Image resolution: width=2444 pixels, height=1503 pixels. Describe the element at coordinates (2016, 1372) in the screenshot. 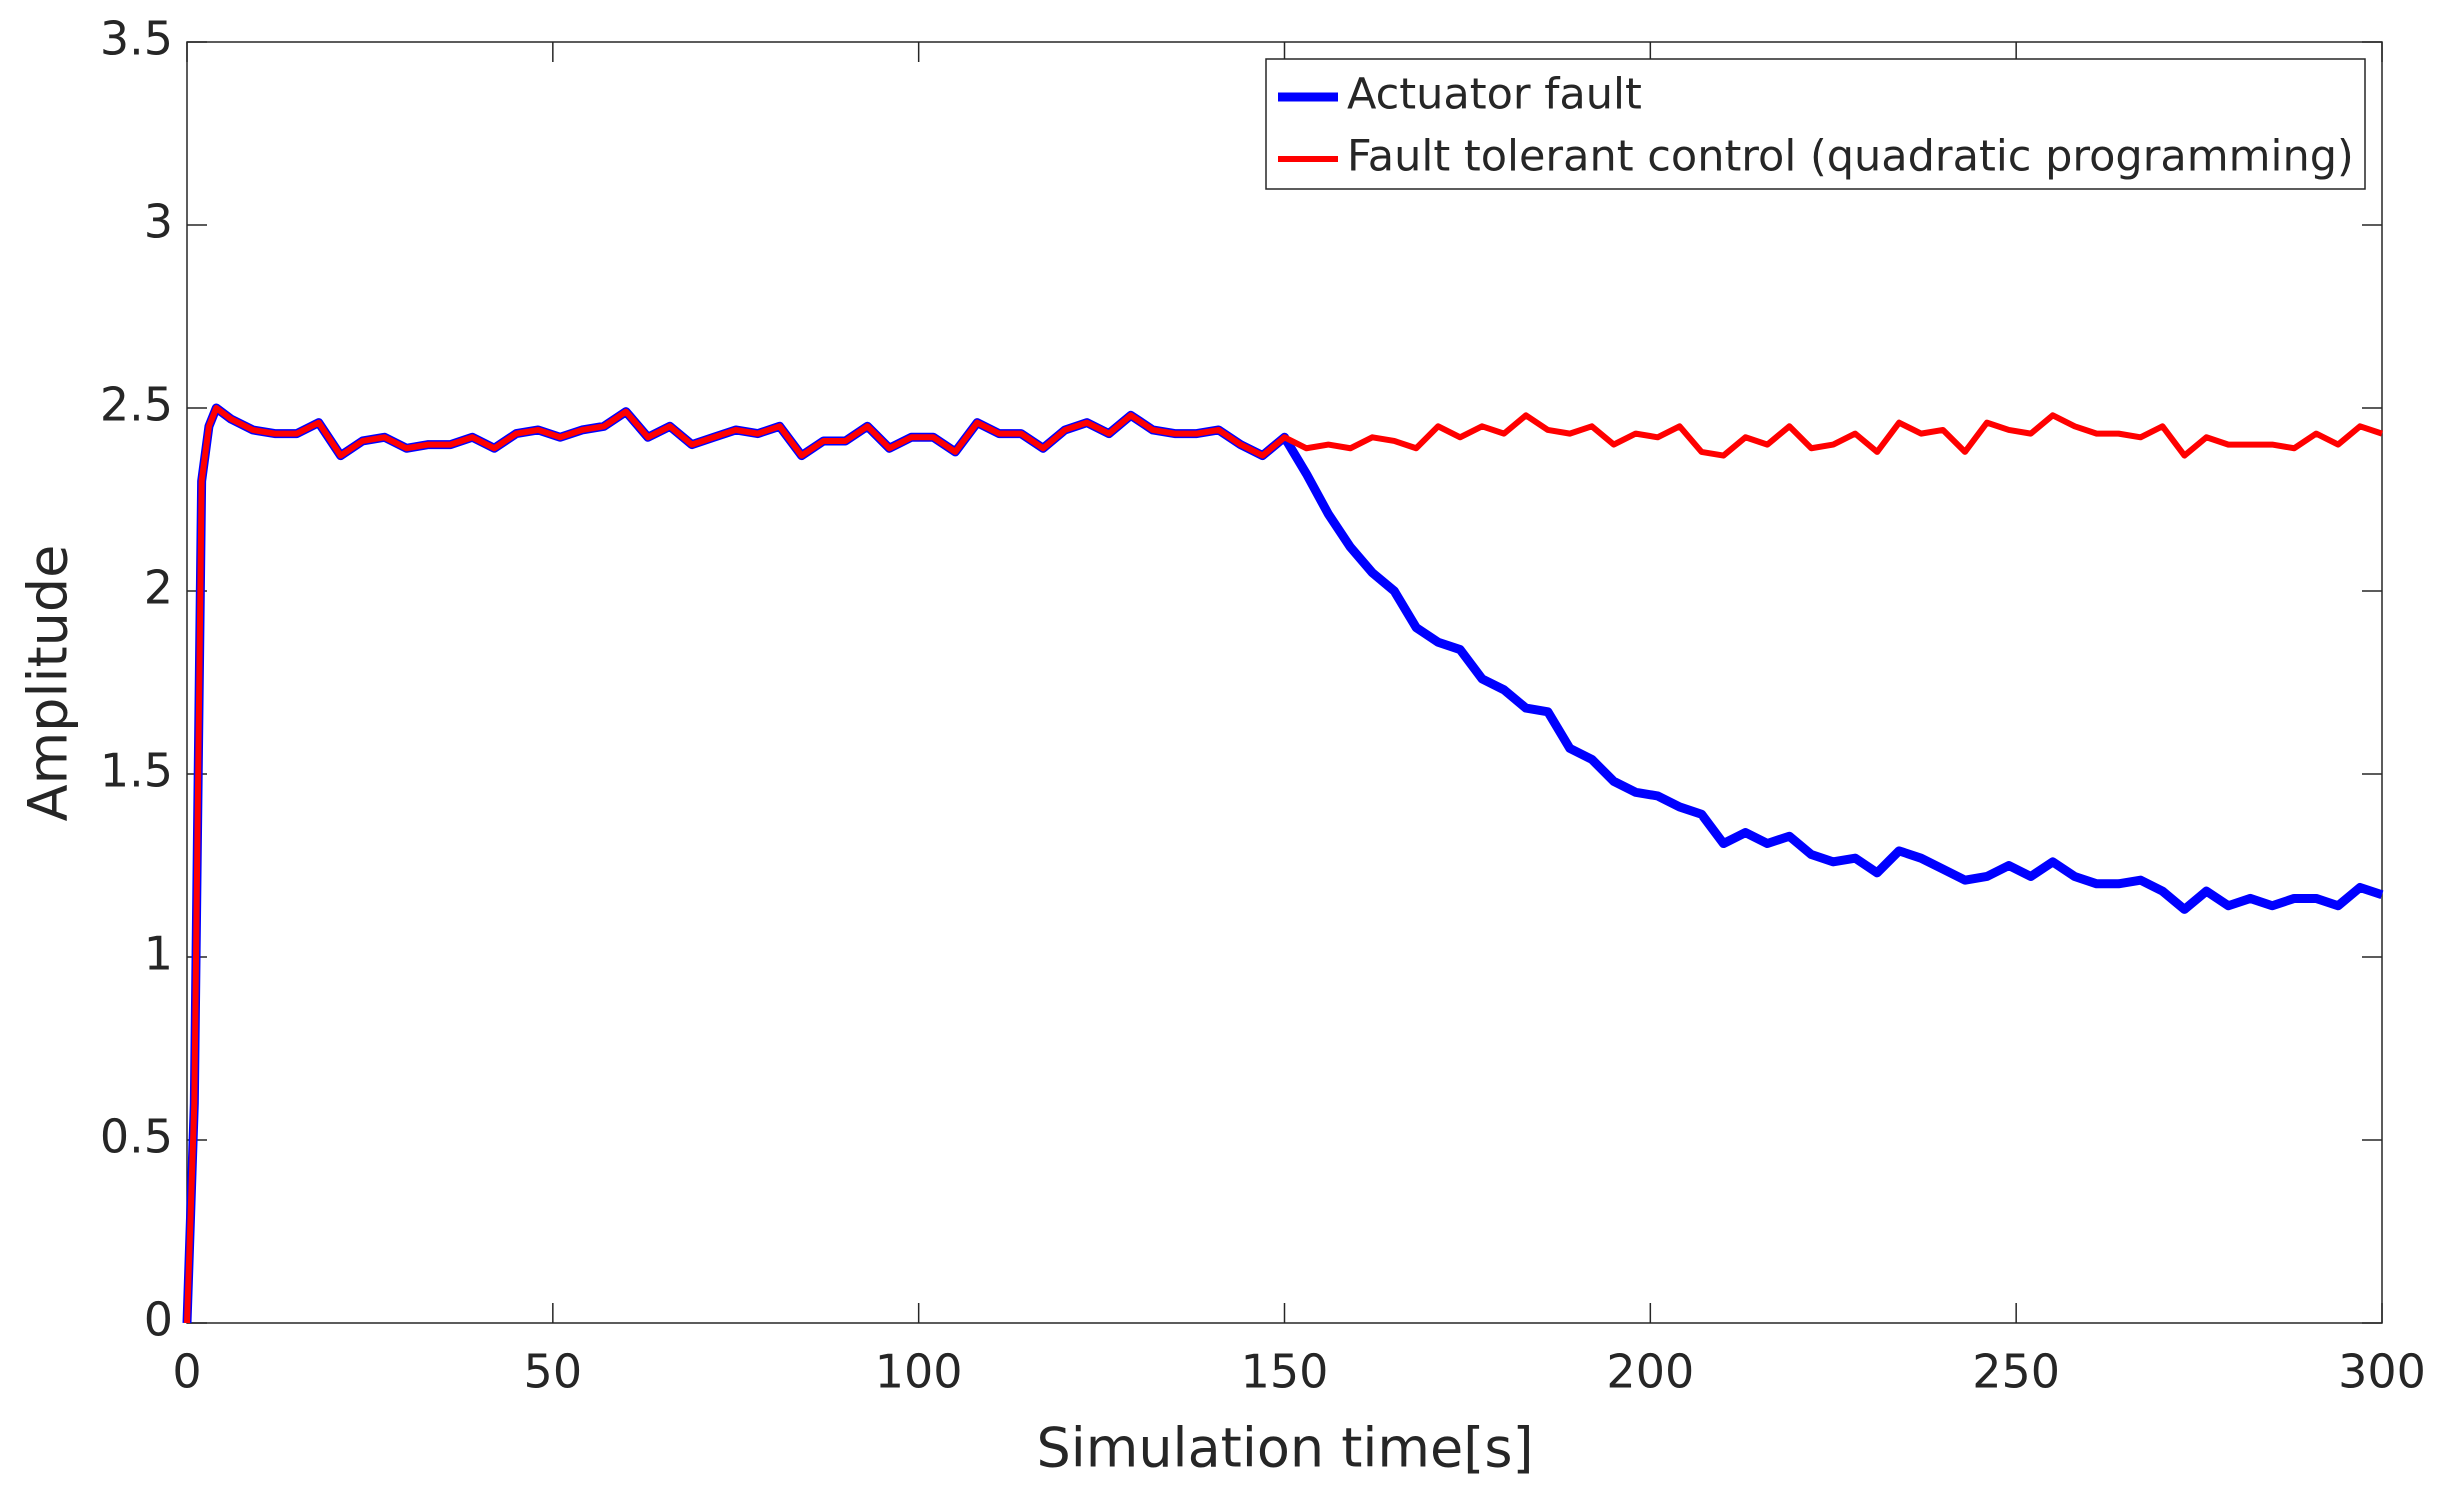

I see `x-tick-label: 250` at that location.